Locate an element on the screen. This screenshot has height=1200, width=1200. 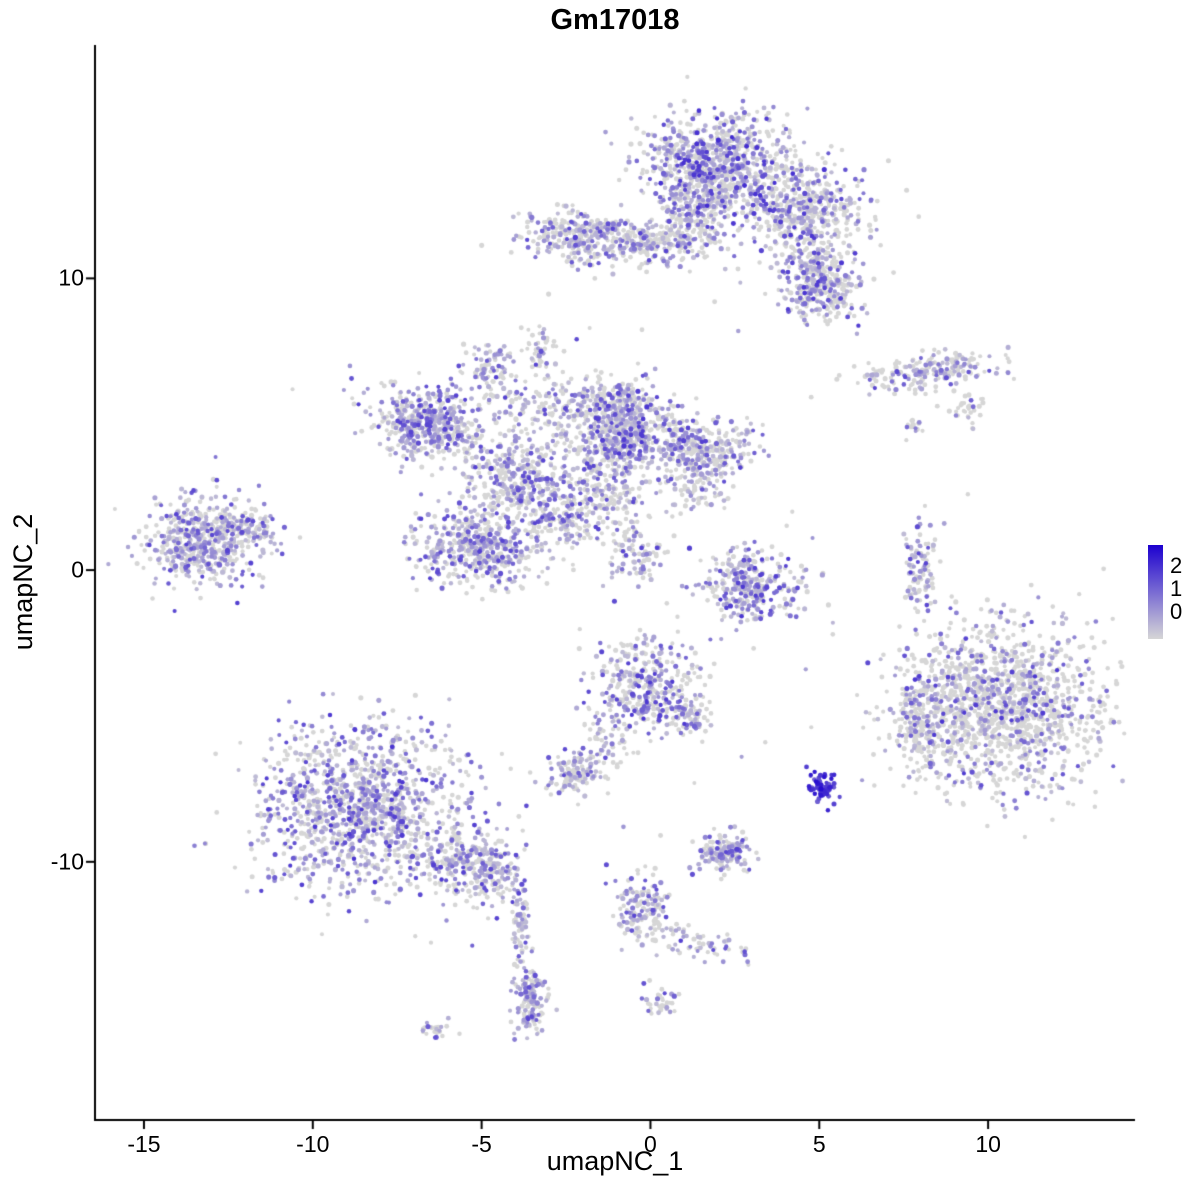
y-tick-label: 0 is located at coordinates (77, 569).